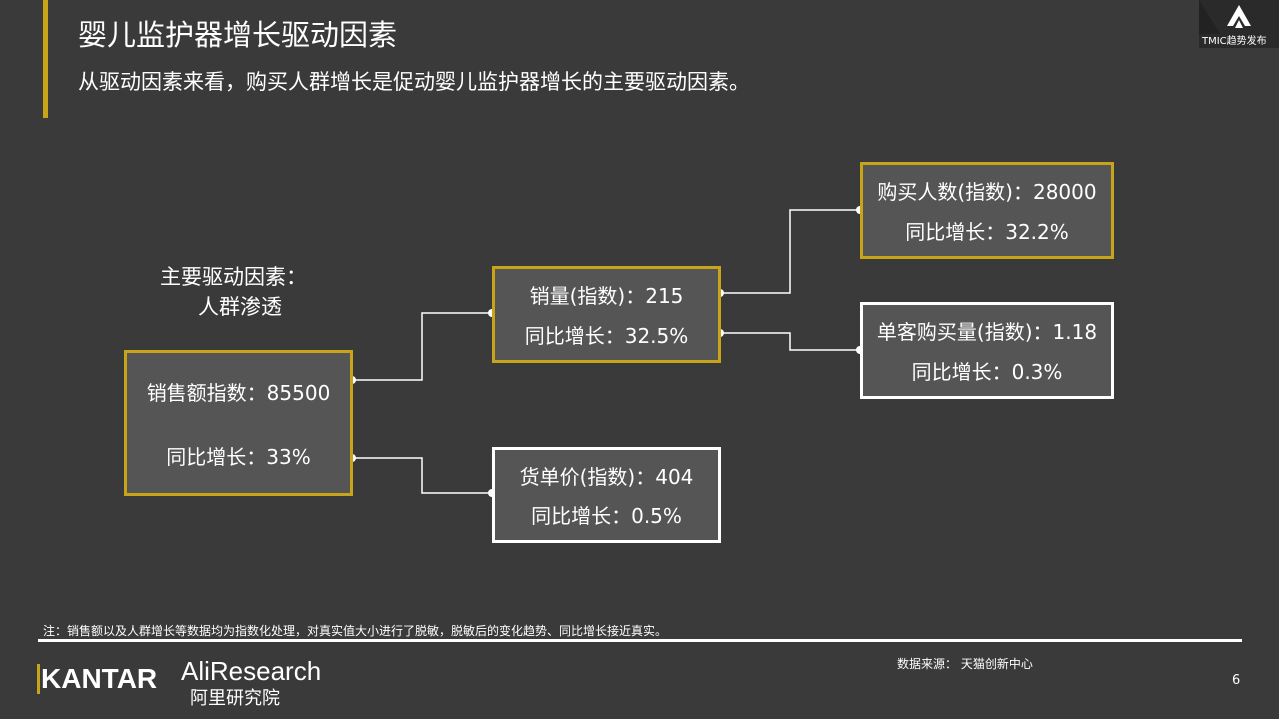 The width and height of the screenshot is (1279, 719). I want to click on node-value: 单客购买量(指数)：1.18, so click(987, 332).